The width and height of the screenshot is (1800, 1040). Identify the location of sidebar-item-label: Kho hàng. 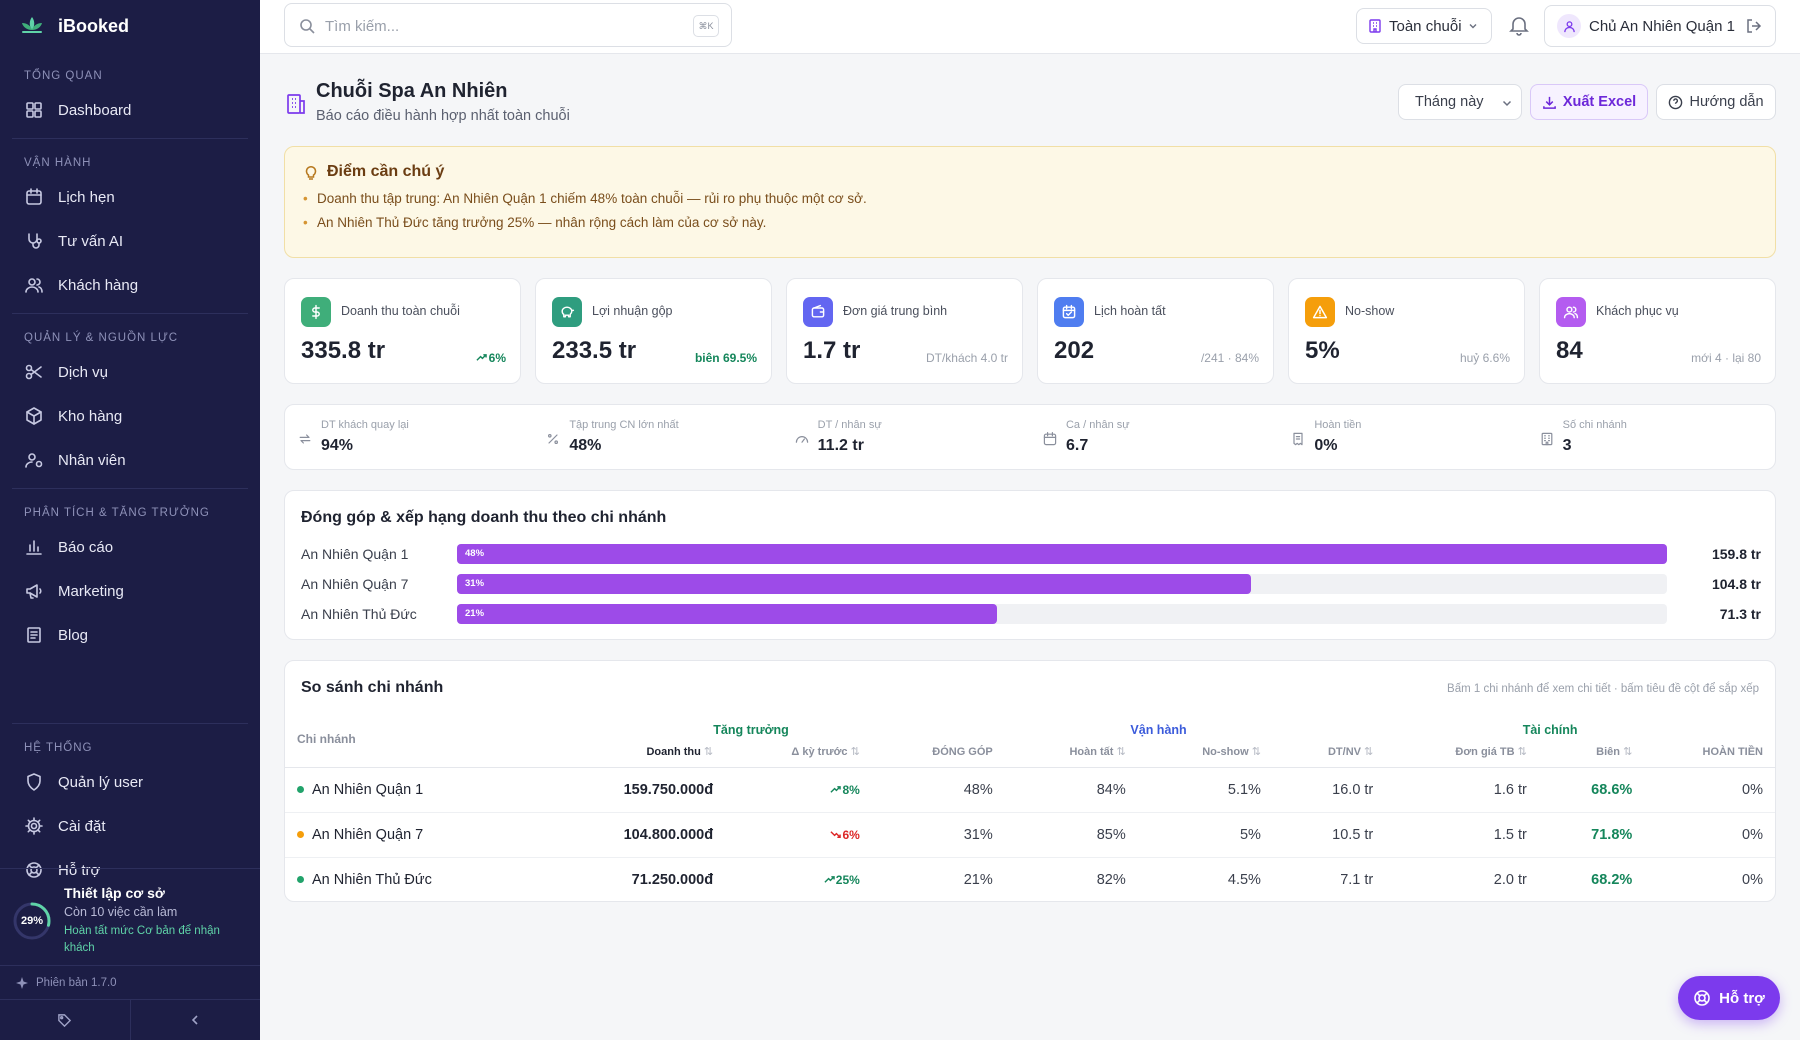
(90, 416).